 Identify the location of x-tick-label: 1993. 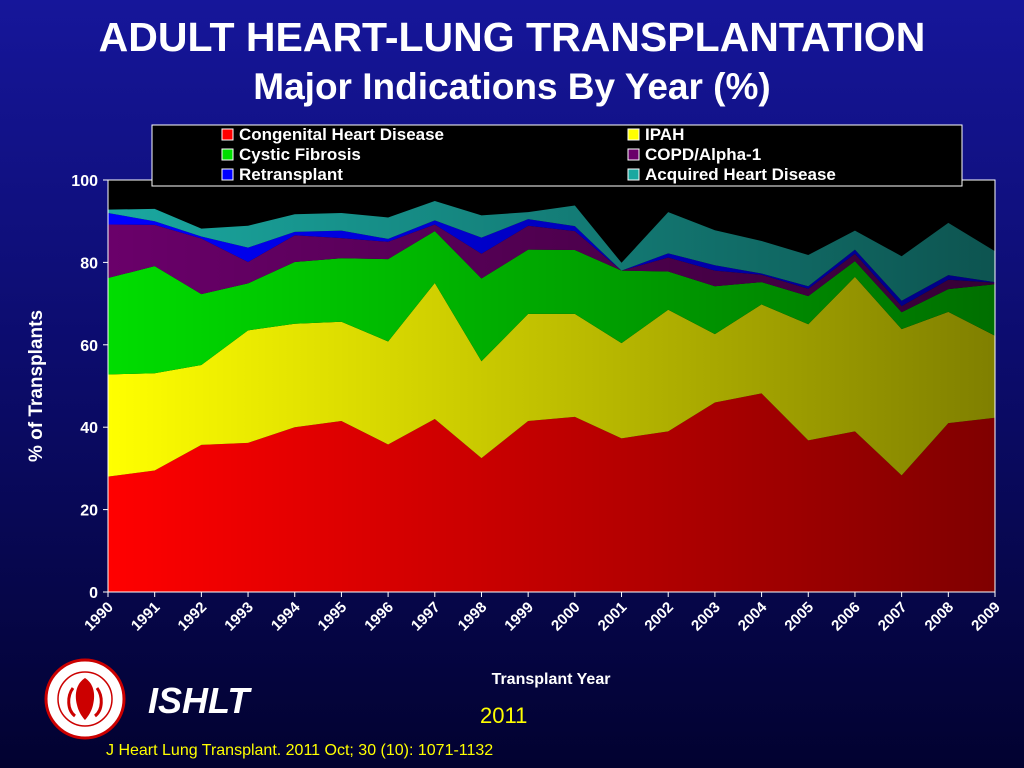
(239, 617).